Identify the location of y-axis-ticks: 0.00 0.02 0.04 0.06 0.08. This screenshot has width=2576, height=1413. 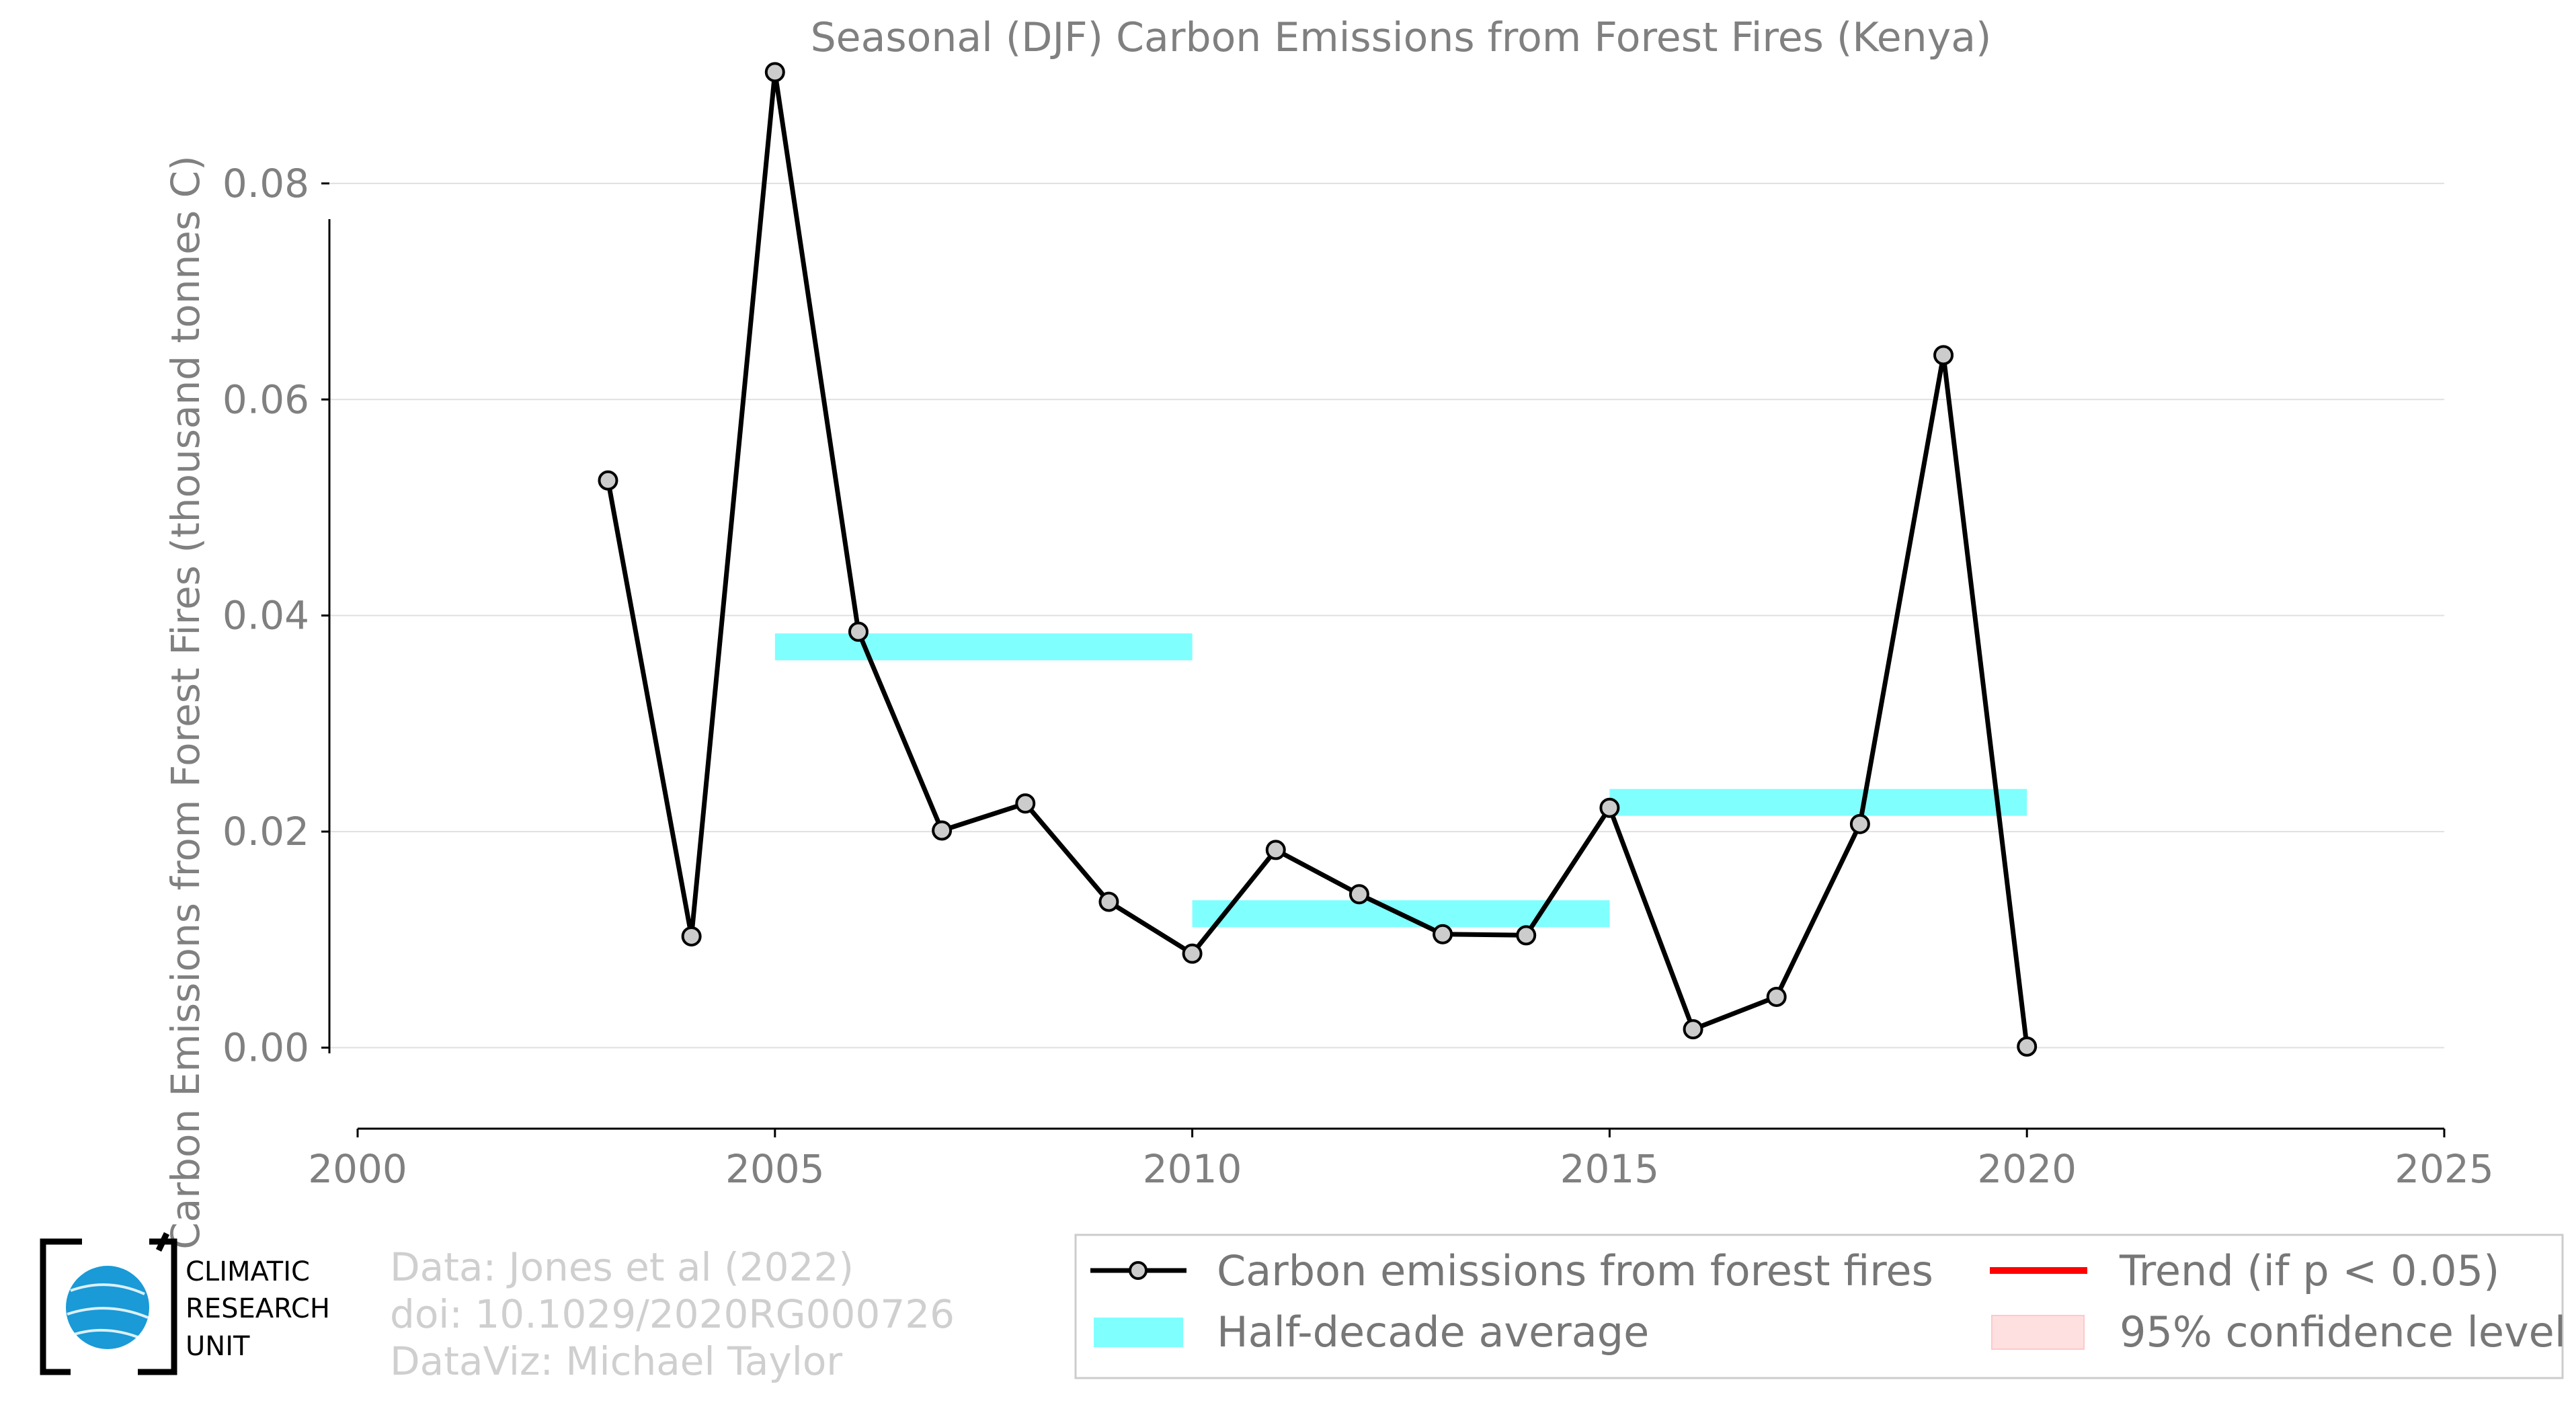
(276, 615).